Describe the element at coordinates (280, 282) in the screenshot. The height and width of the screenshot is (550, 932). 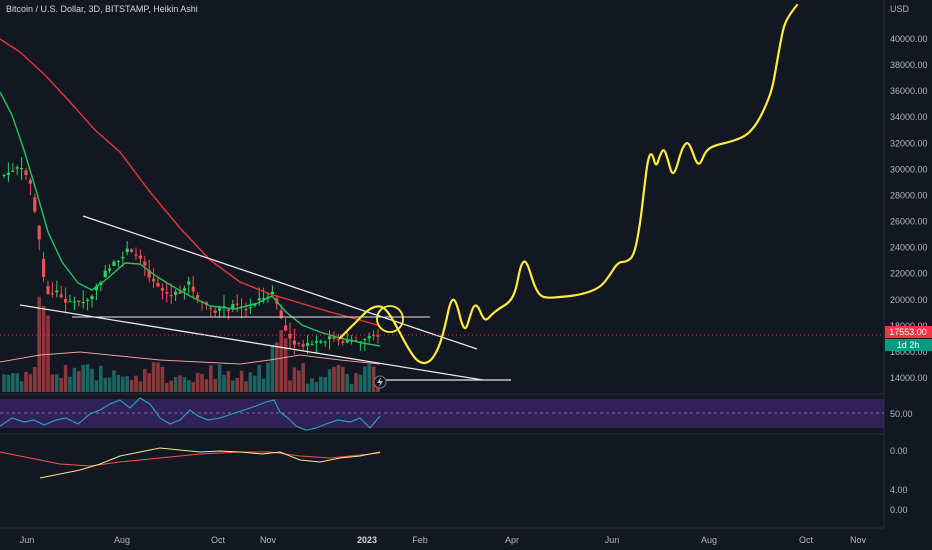
I see `upper-trendline` at that location.